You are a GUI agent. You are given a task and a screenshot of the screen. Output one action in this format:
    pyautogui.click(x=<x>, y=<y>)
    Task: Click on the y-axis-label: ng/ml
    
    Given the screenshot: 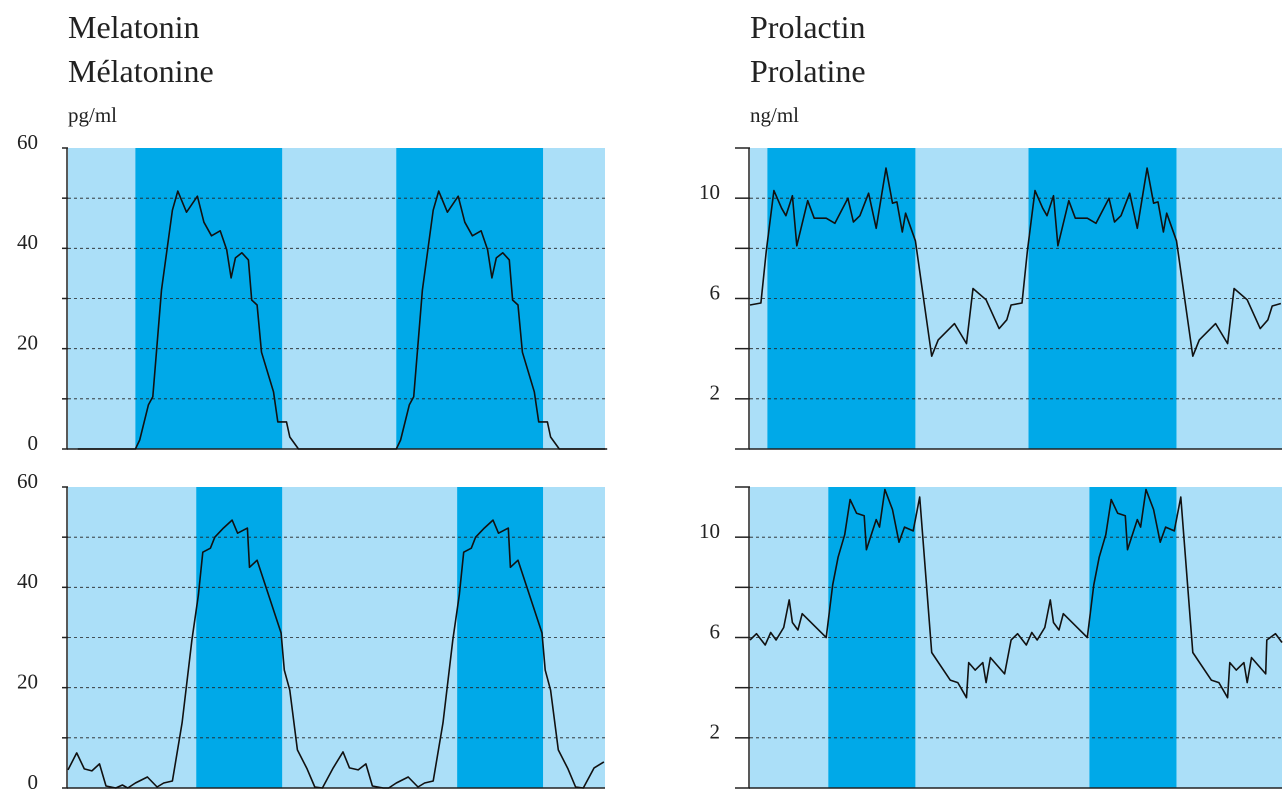 What is the action you would take?
    pyautogui.click(x=774, y=115)
    